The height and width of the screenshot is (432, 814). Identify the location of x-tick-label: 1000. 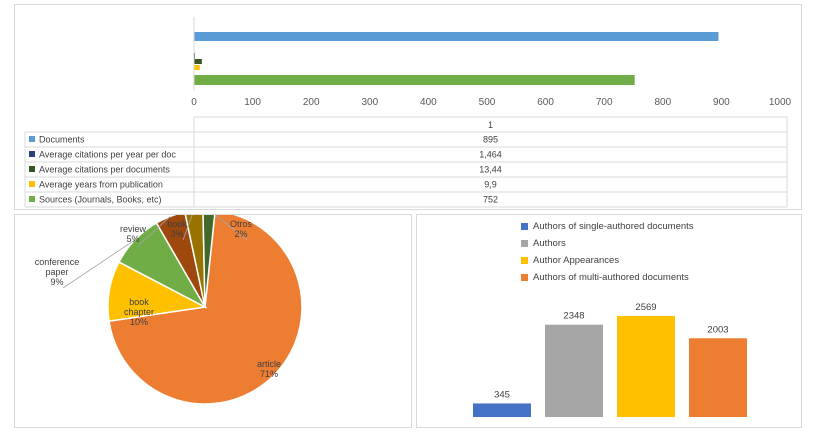
(780, 102).